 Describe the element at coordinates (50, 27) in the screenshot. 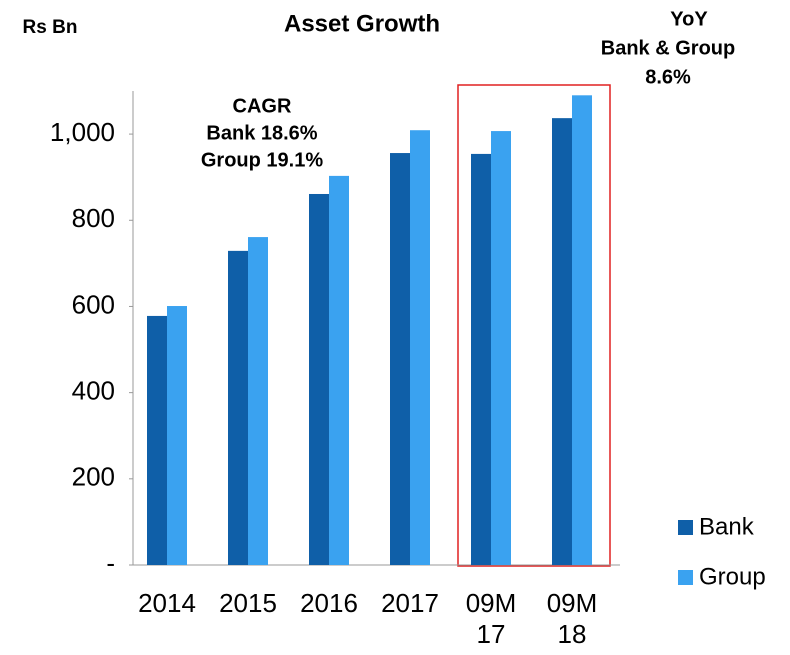

I see `y-axis-label: Rs Bn` at that location.